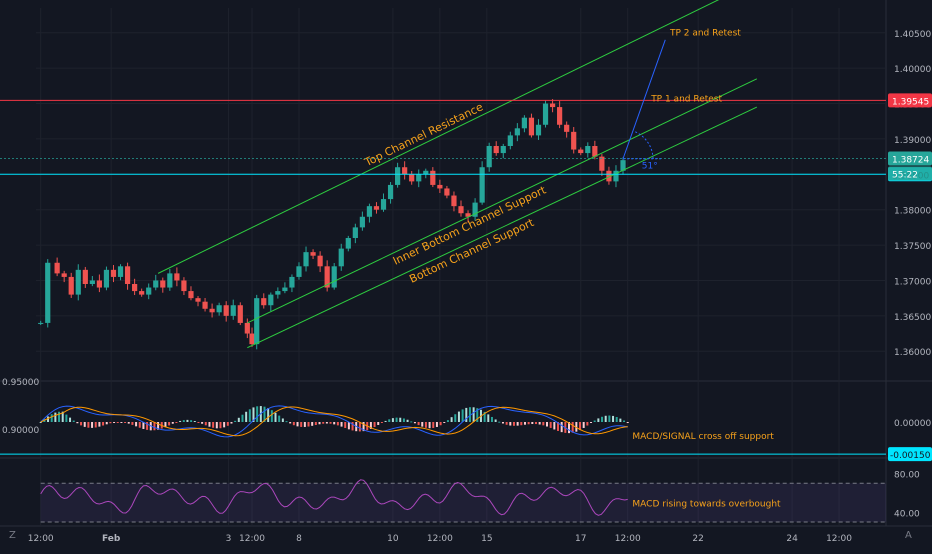 The image size is (932, 554). What do you see at coordinates (644, 145) in the screenshot?
I see `angle-arc` at bounding box center [644, 145].